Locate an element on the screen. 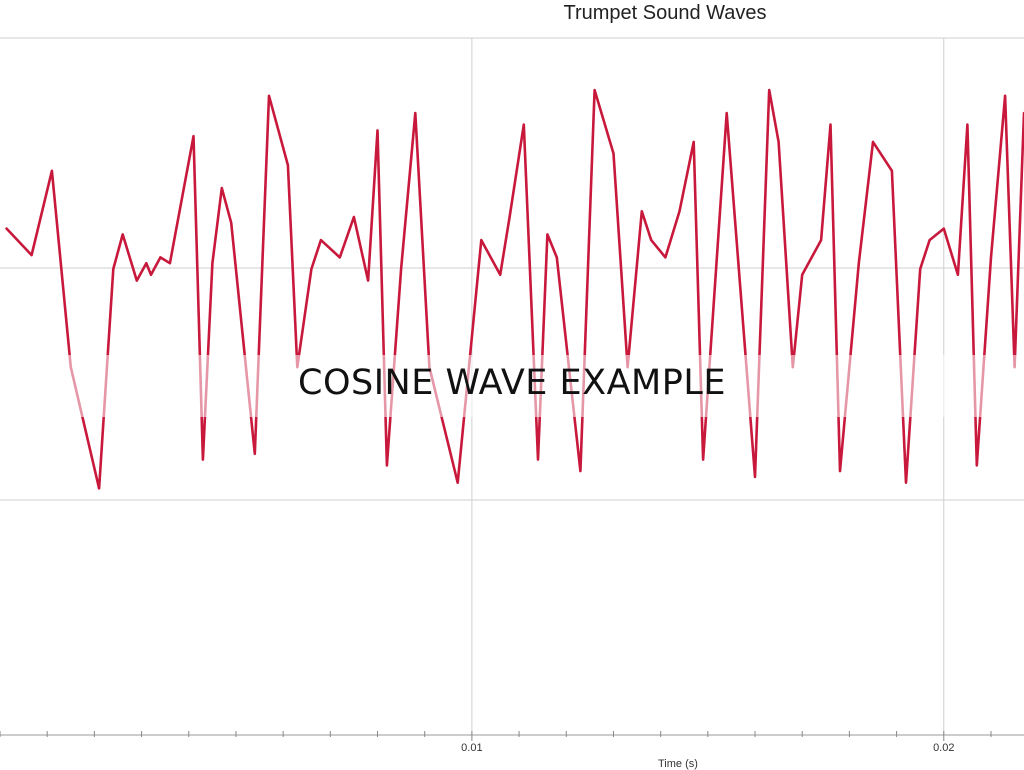 This screenshot has height=770, width=1024. chart-title: Trumpet Sound Waves is located at coordinates (665, 13).